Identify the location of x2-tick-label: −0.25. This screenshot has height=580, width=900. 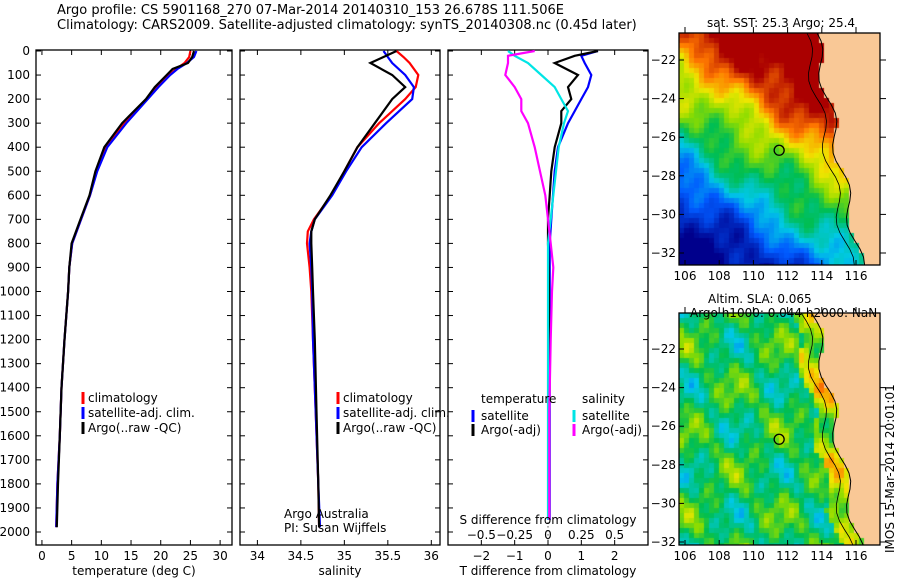
(514, 535).